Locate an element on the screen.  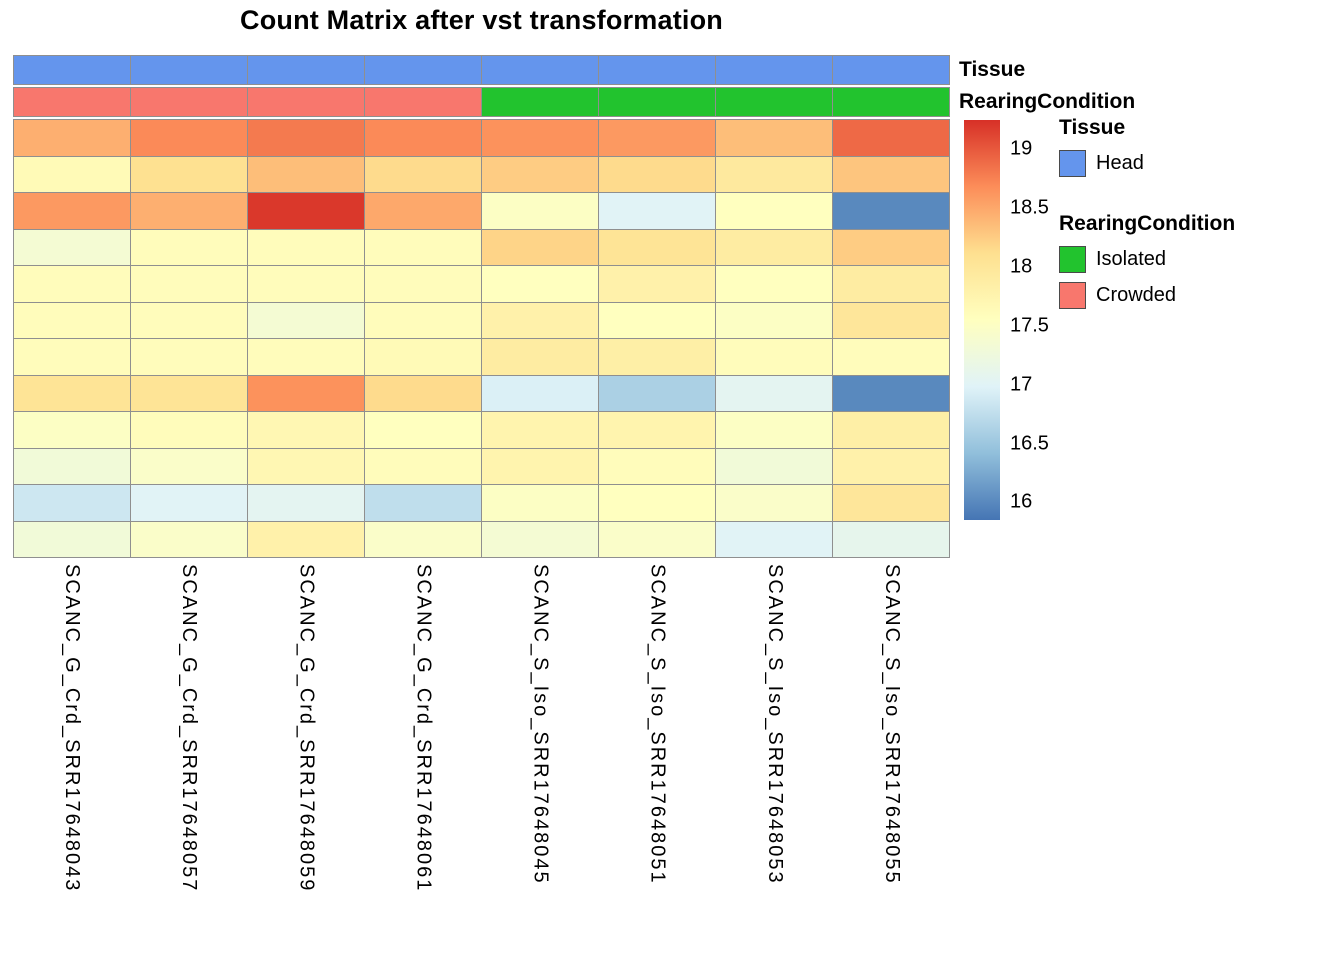
heatmap-cell-r4-c6 is located at coordinates (657, 247).